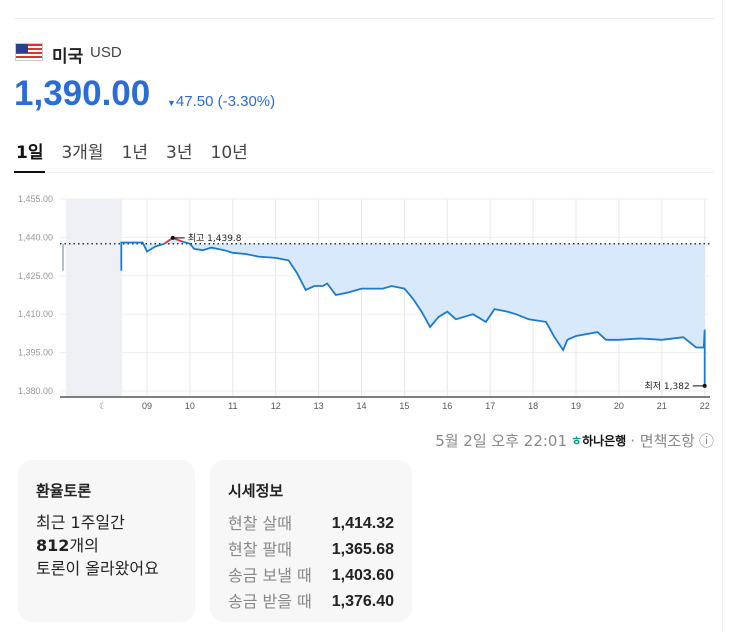 The width and height of the screenshot is (749, 632). I want to click on x-tick-label: 14, so click(361, 406).